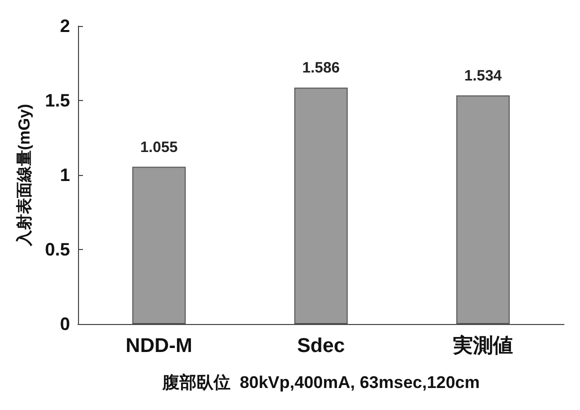  I want to click on y-axis-title: 入射表面線量(mGy), so click(25, 176).